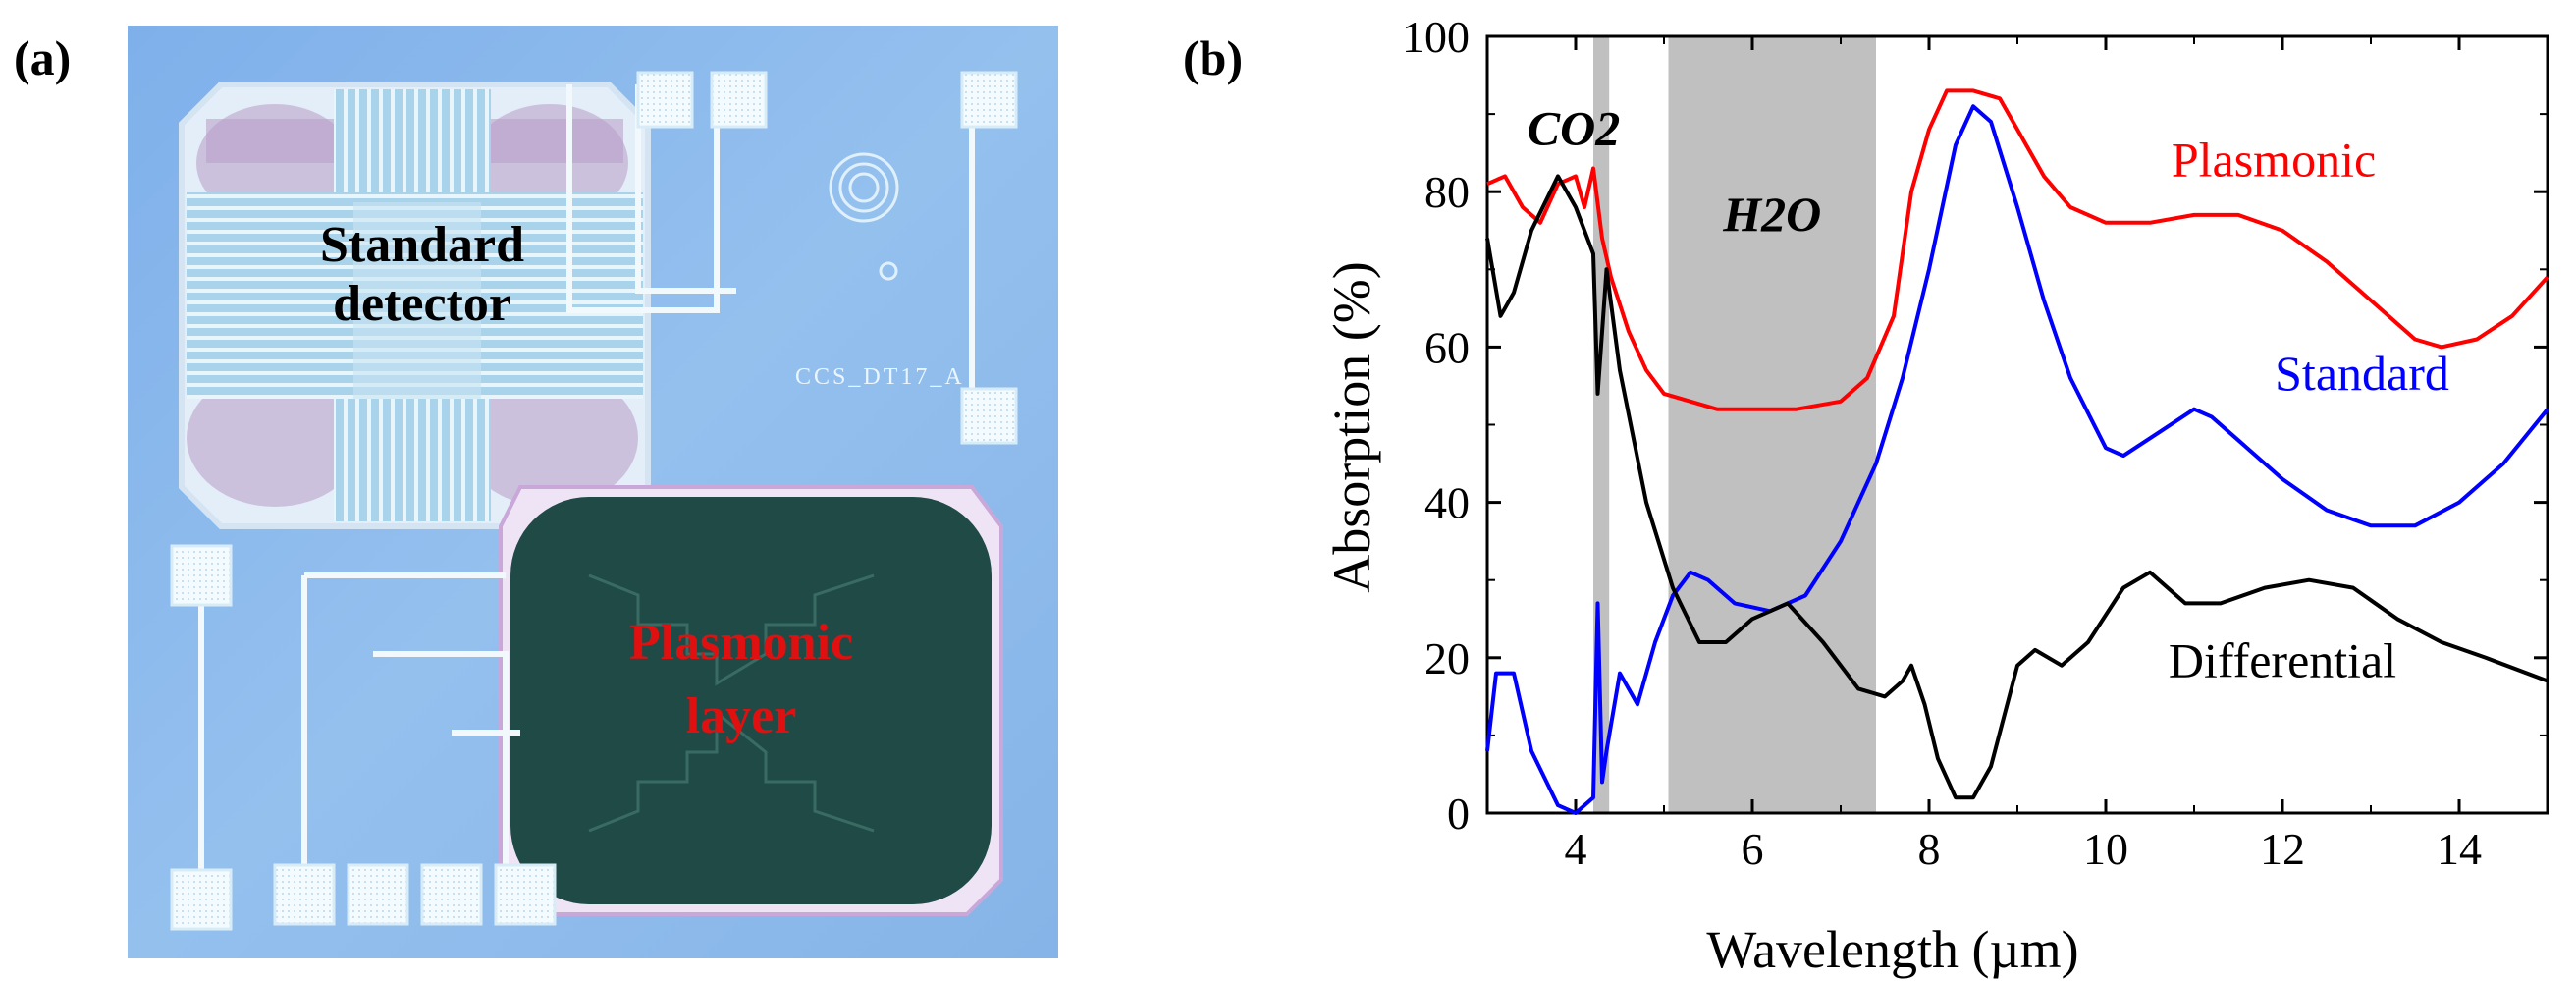 This screenshot has height=981, width=2576. Describe the element at coordinates (2282, 849) in the screenshot. I see `x-tick-label: 12` at that location.